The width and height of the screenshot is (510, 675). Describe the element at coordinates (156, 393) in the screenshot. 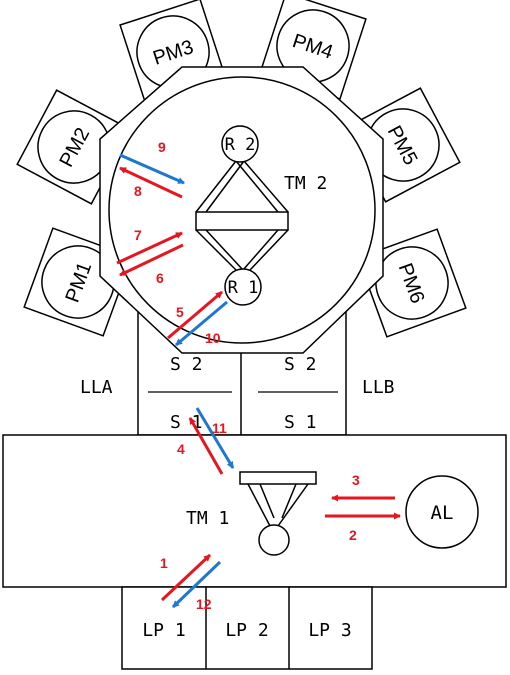

I see `load-lock-lla: LLA S 2 S 1` at that location.